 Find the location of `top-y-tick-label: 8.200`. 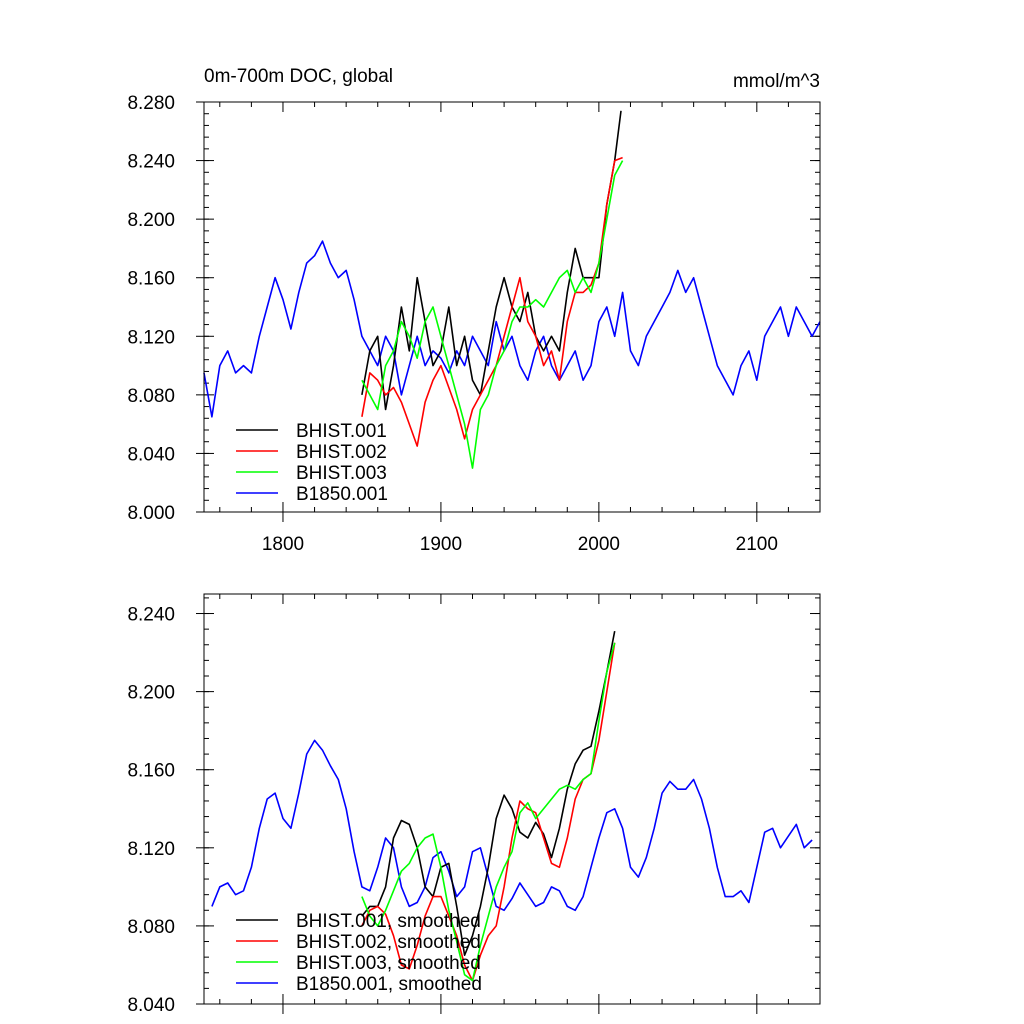

top-y-tick-label: 8.200 is located at coordinates (151, 220).